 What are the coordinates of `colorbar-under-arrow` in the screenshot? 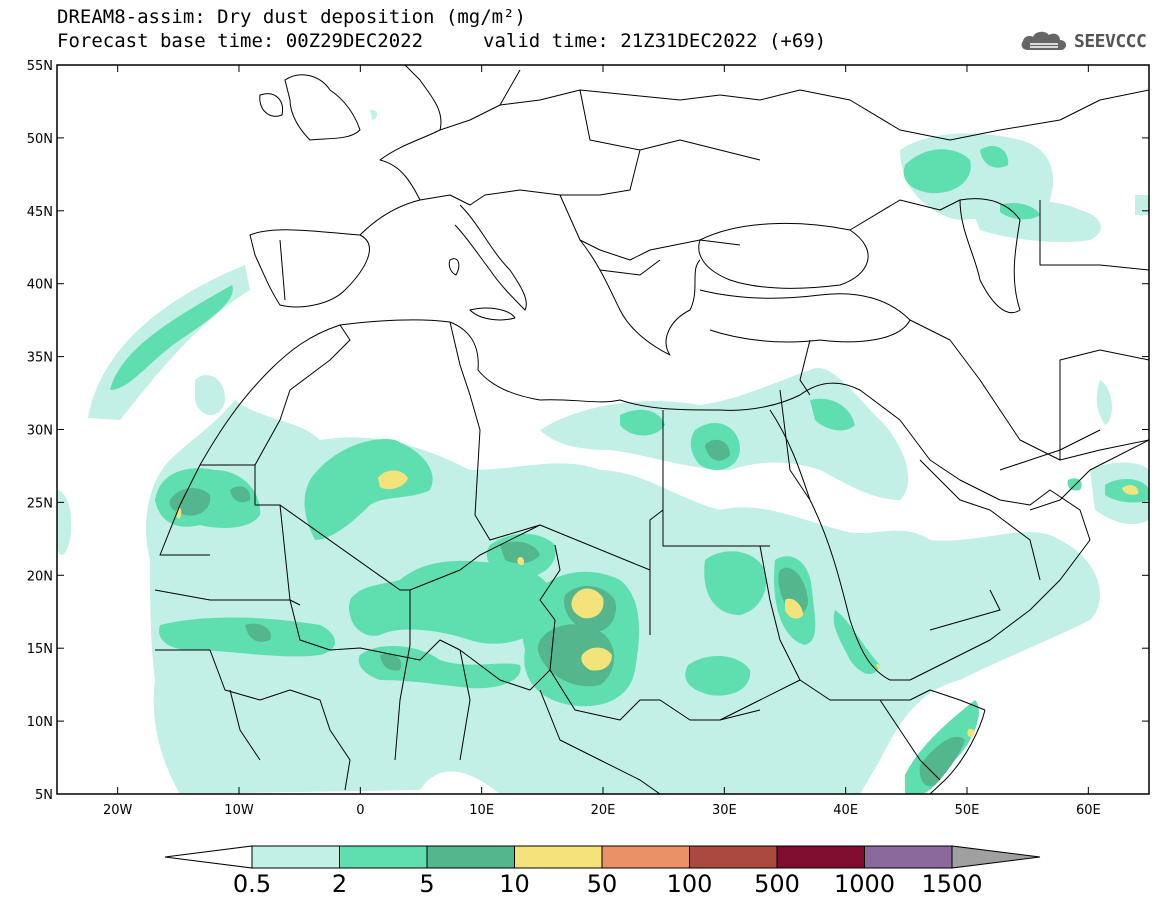 It's located at (208, 857).